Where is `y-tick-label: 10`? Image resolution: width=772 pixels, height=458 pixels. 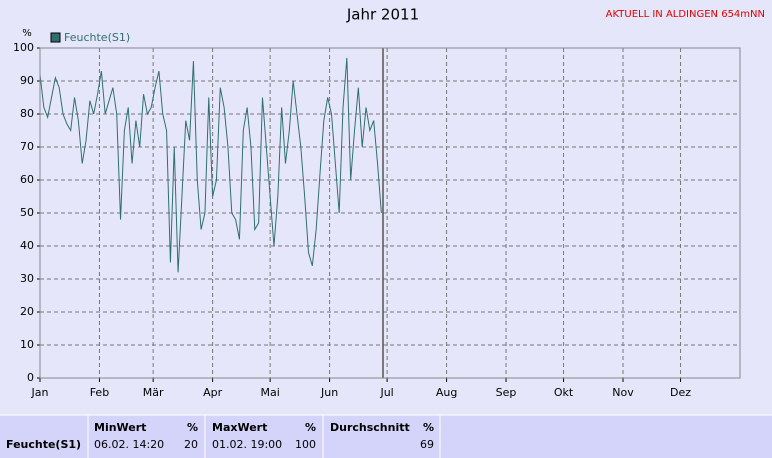
y-tick-label: 10 is located at coordinates (27, 344).